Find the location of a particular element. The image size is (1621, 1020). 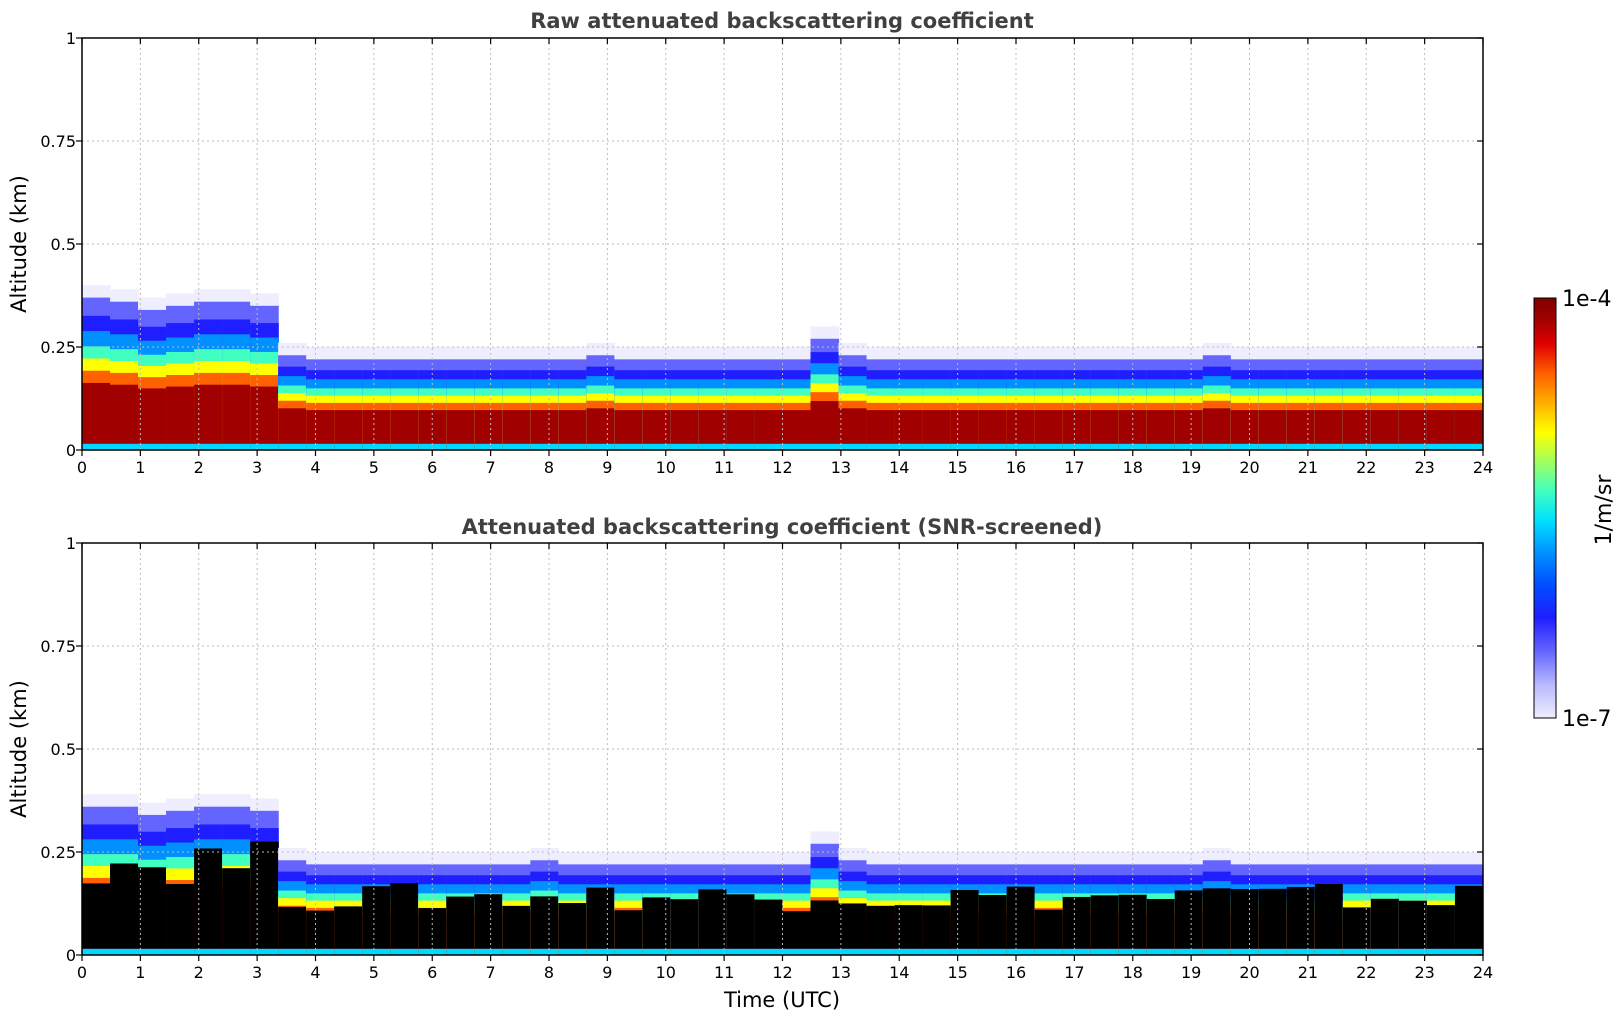

x-tick-label: 23 is located at coordinates (1424, 972).